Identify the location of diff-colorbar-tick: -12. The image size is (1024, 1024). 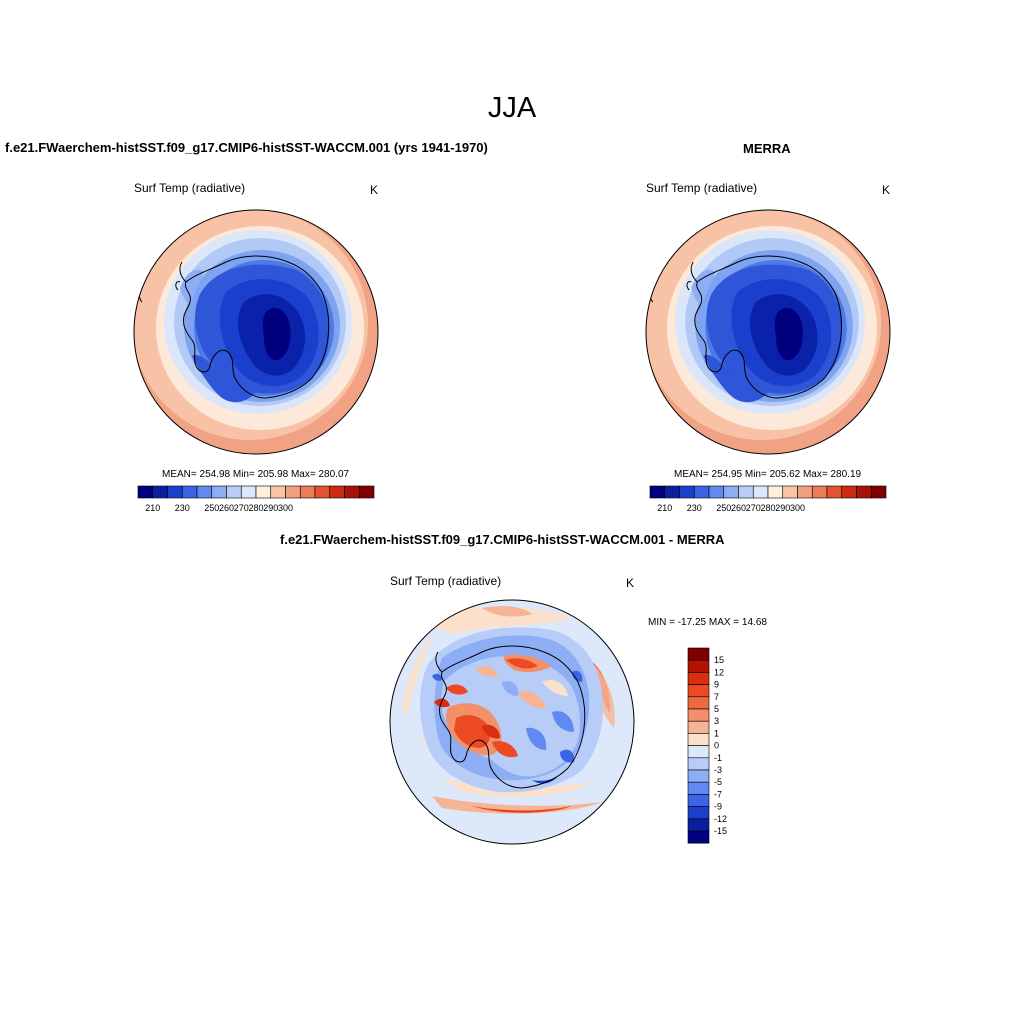
(720, 819).